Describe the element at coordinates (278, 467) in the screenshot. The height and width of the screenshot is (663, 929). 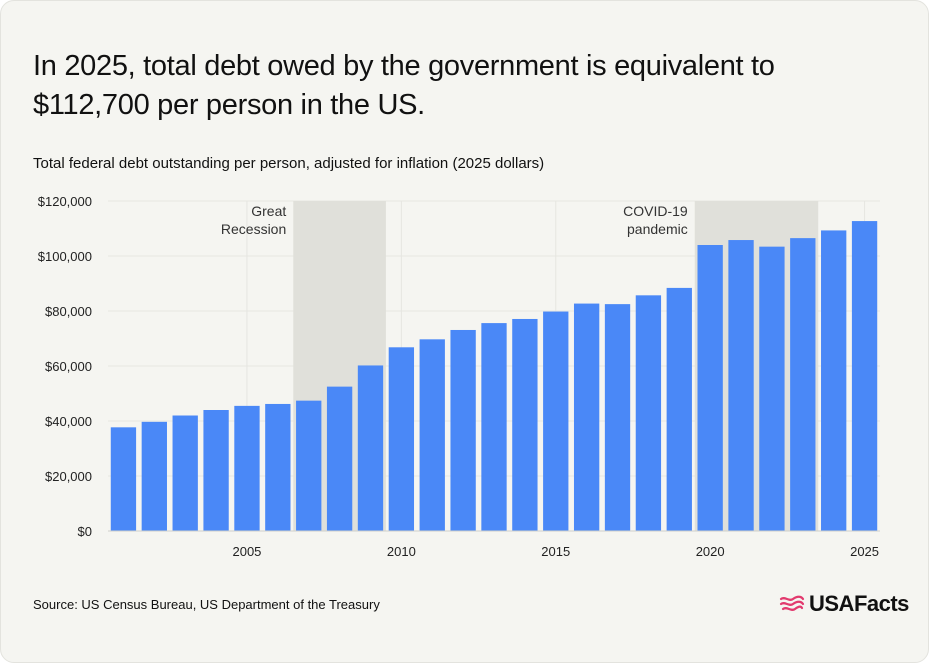
I see `bar-2006` at that location.